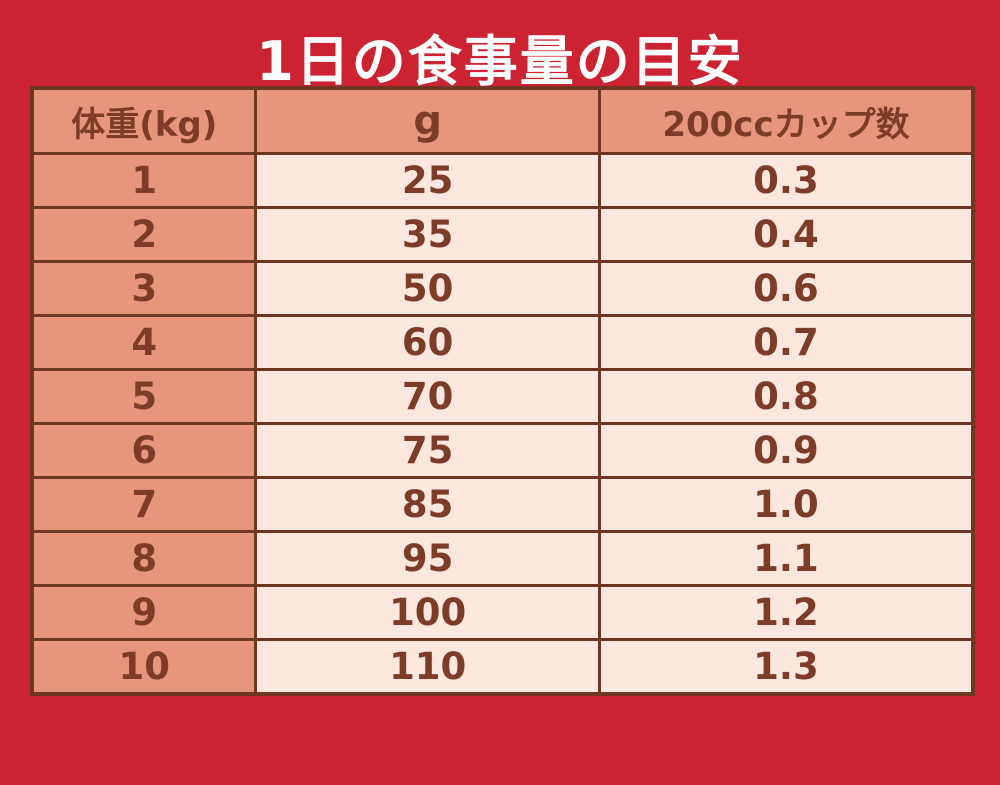  What do you see at coordinates (144, 234) in the screenshot?
I see `weight-value: 2` at bounding box center [144, 234].